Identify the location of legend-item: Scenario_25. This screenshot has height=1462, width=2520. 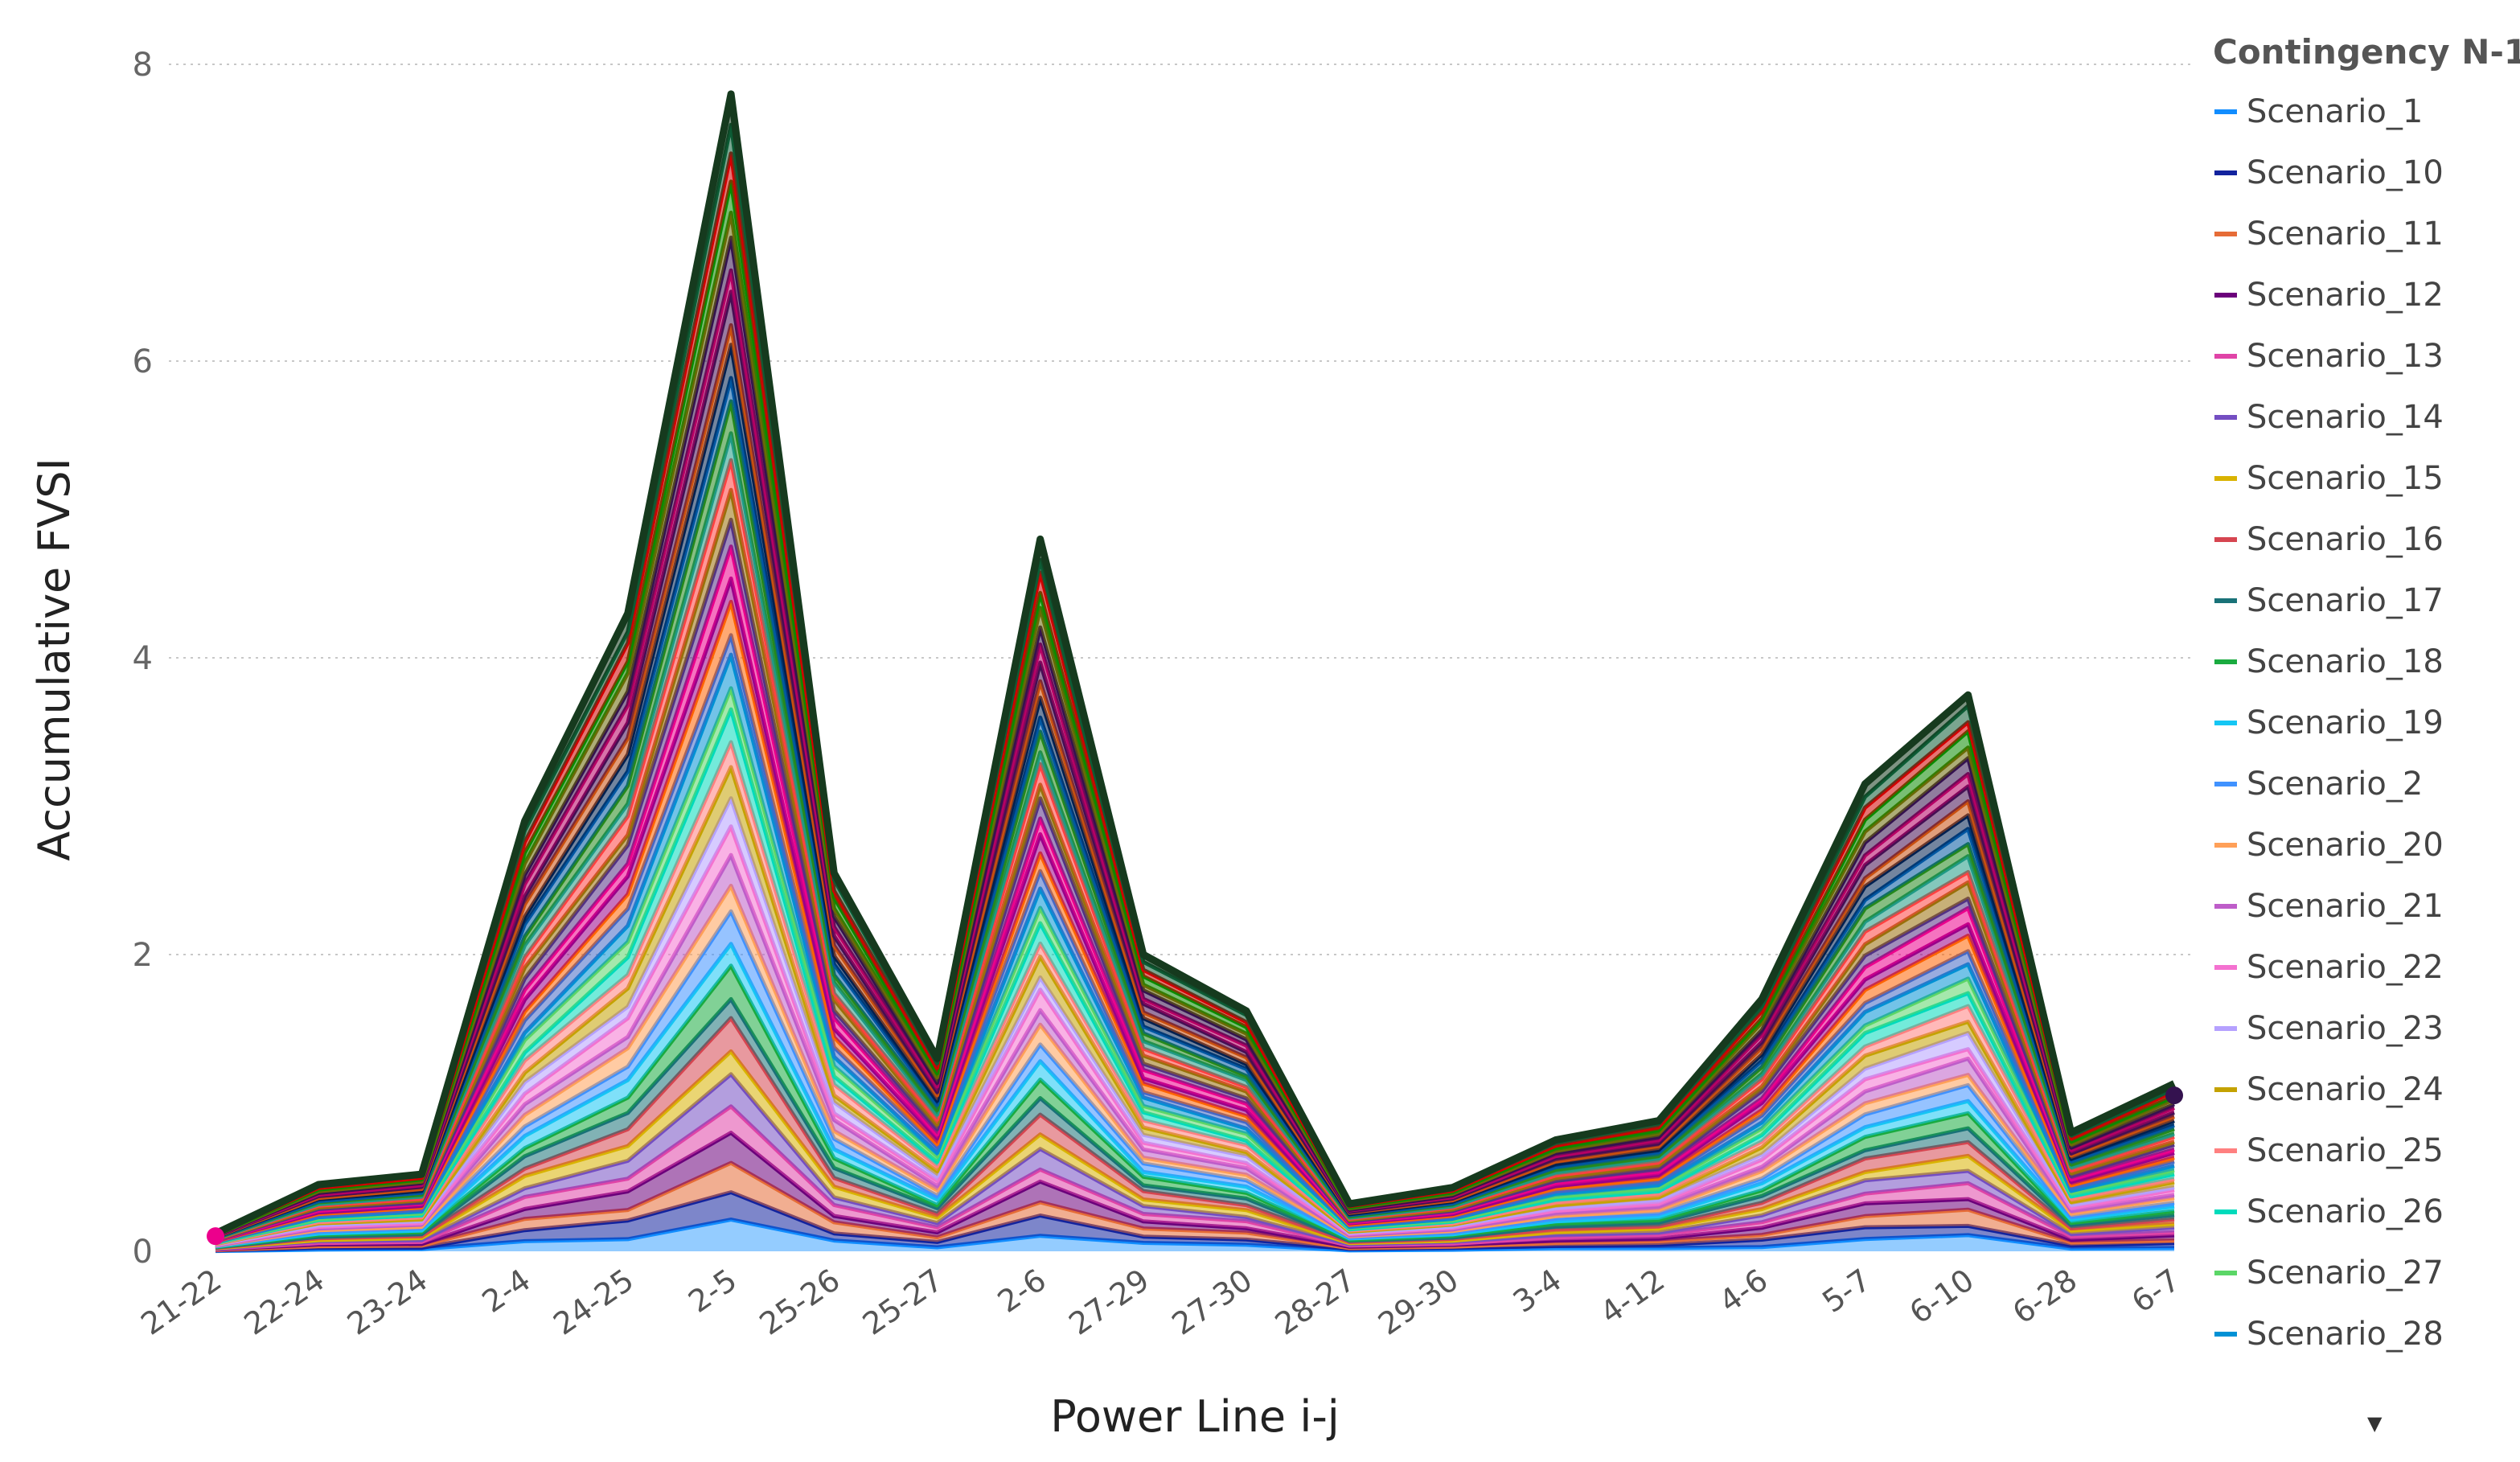
(2362, 1150).